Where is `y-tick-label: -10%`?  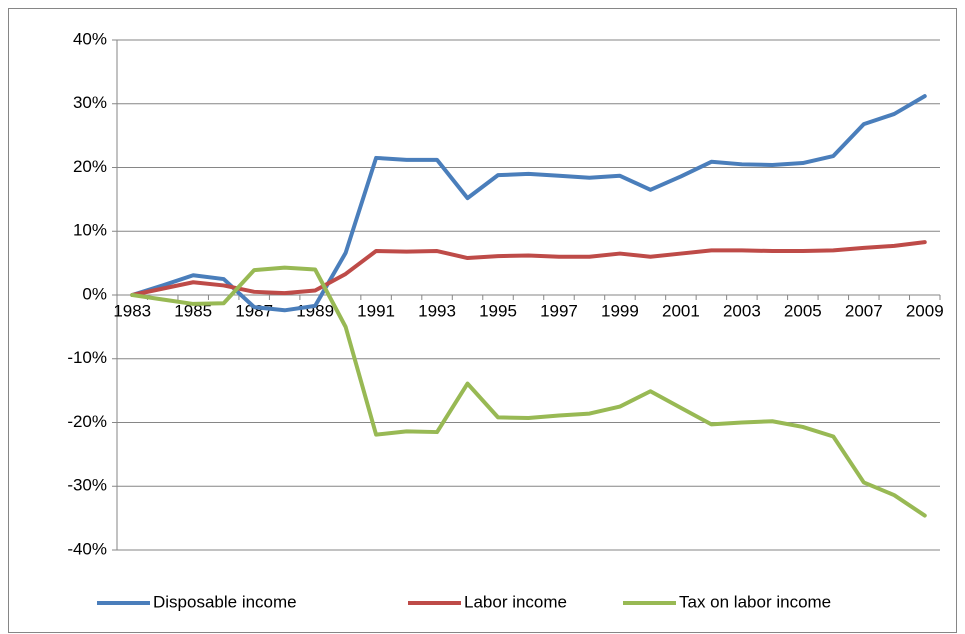 y-tick-label: -10% is located at coordinates (87, 357).